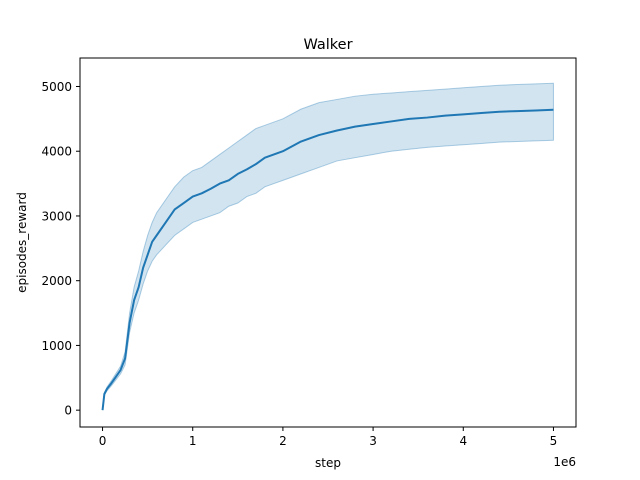  What do you see at coordinates (328, 437) in the screenshot?
I see `x-axis-ticks: 0 1 2 3 4 5` at bounding box center [328, 437].